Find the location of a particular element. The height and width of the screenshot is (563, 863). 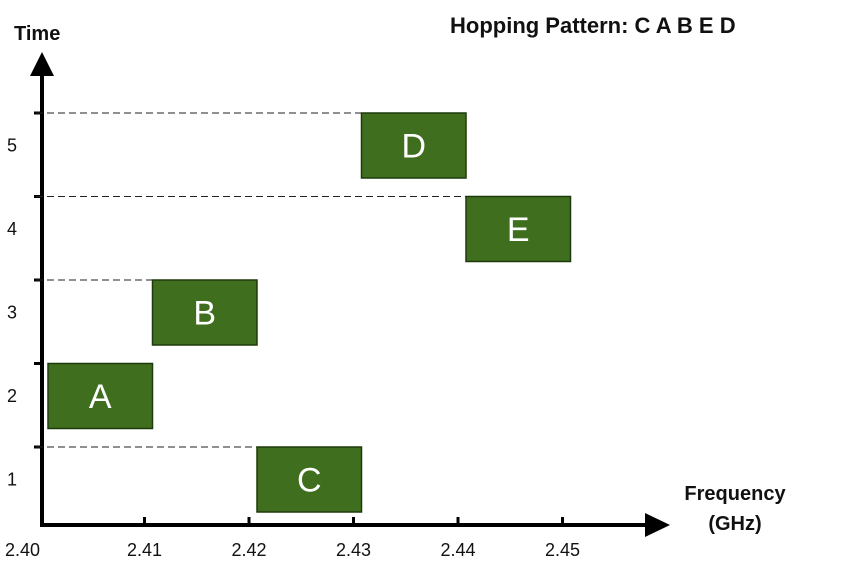

hop-block-d: D is located at coordinates (413, 145).